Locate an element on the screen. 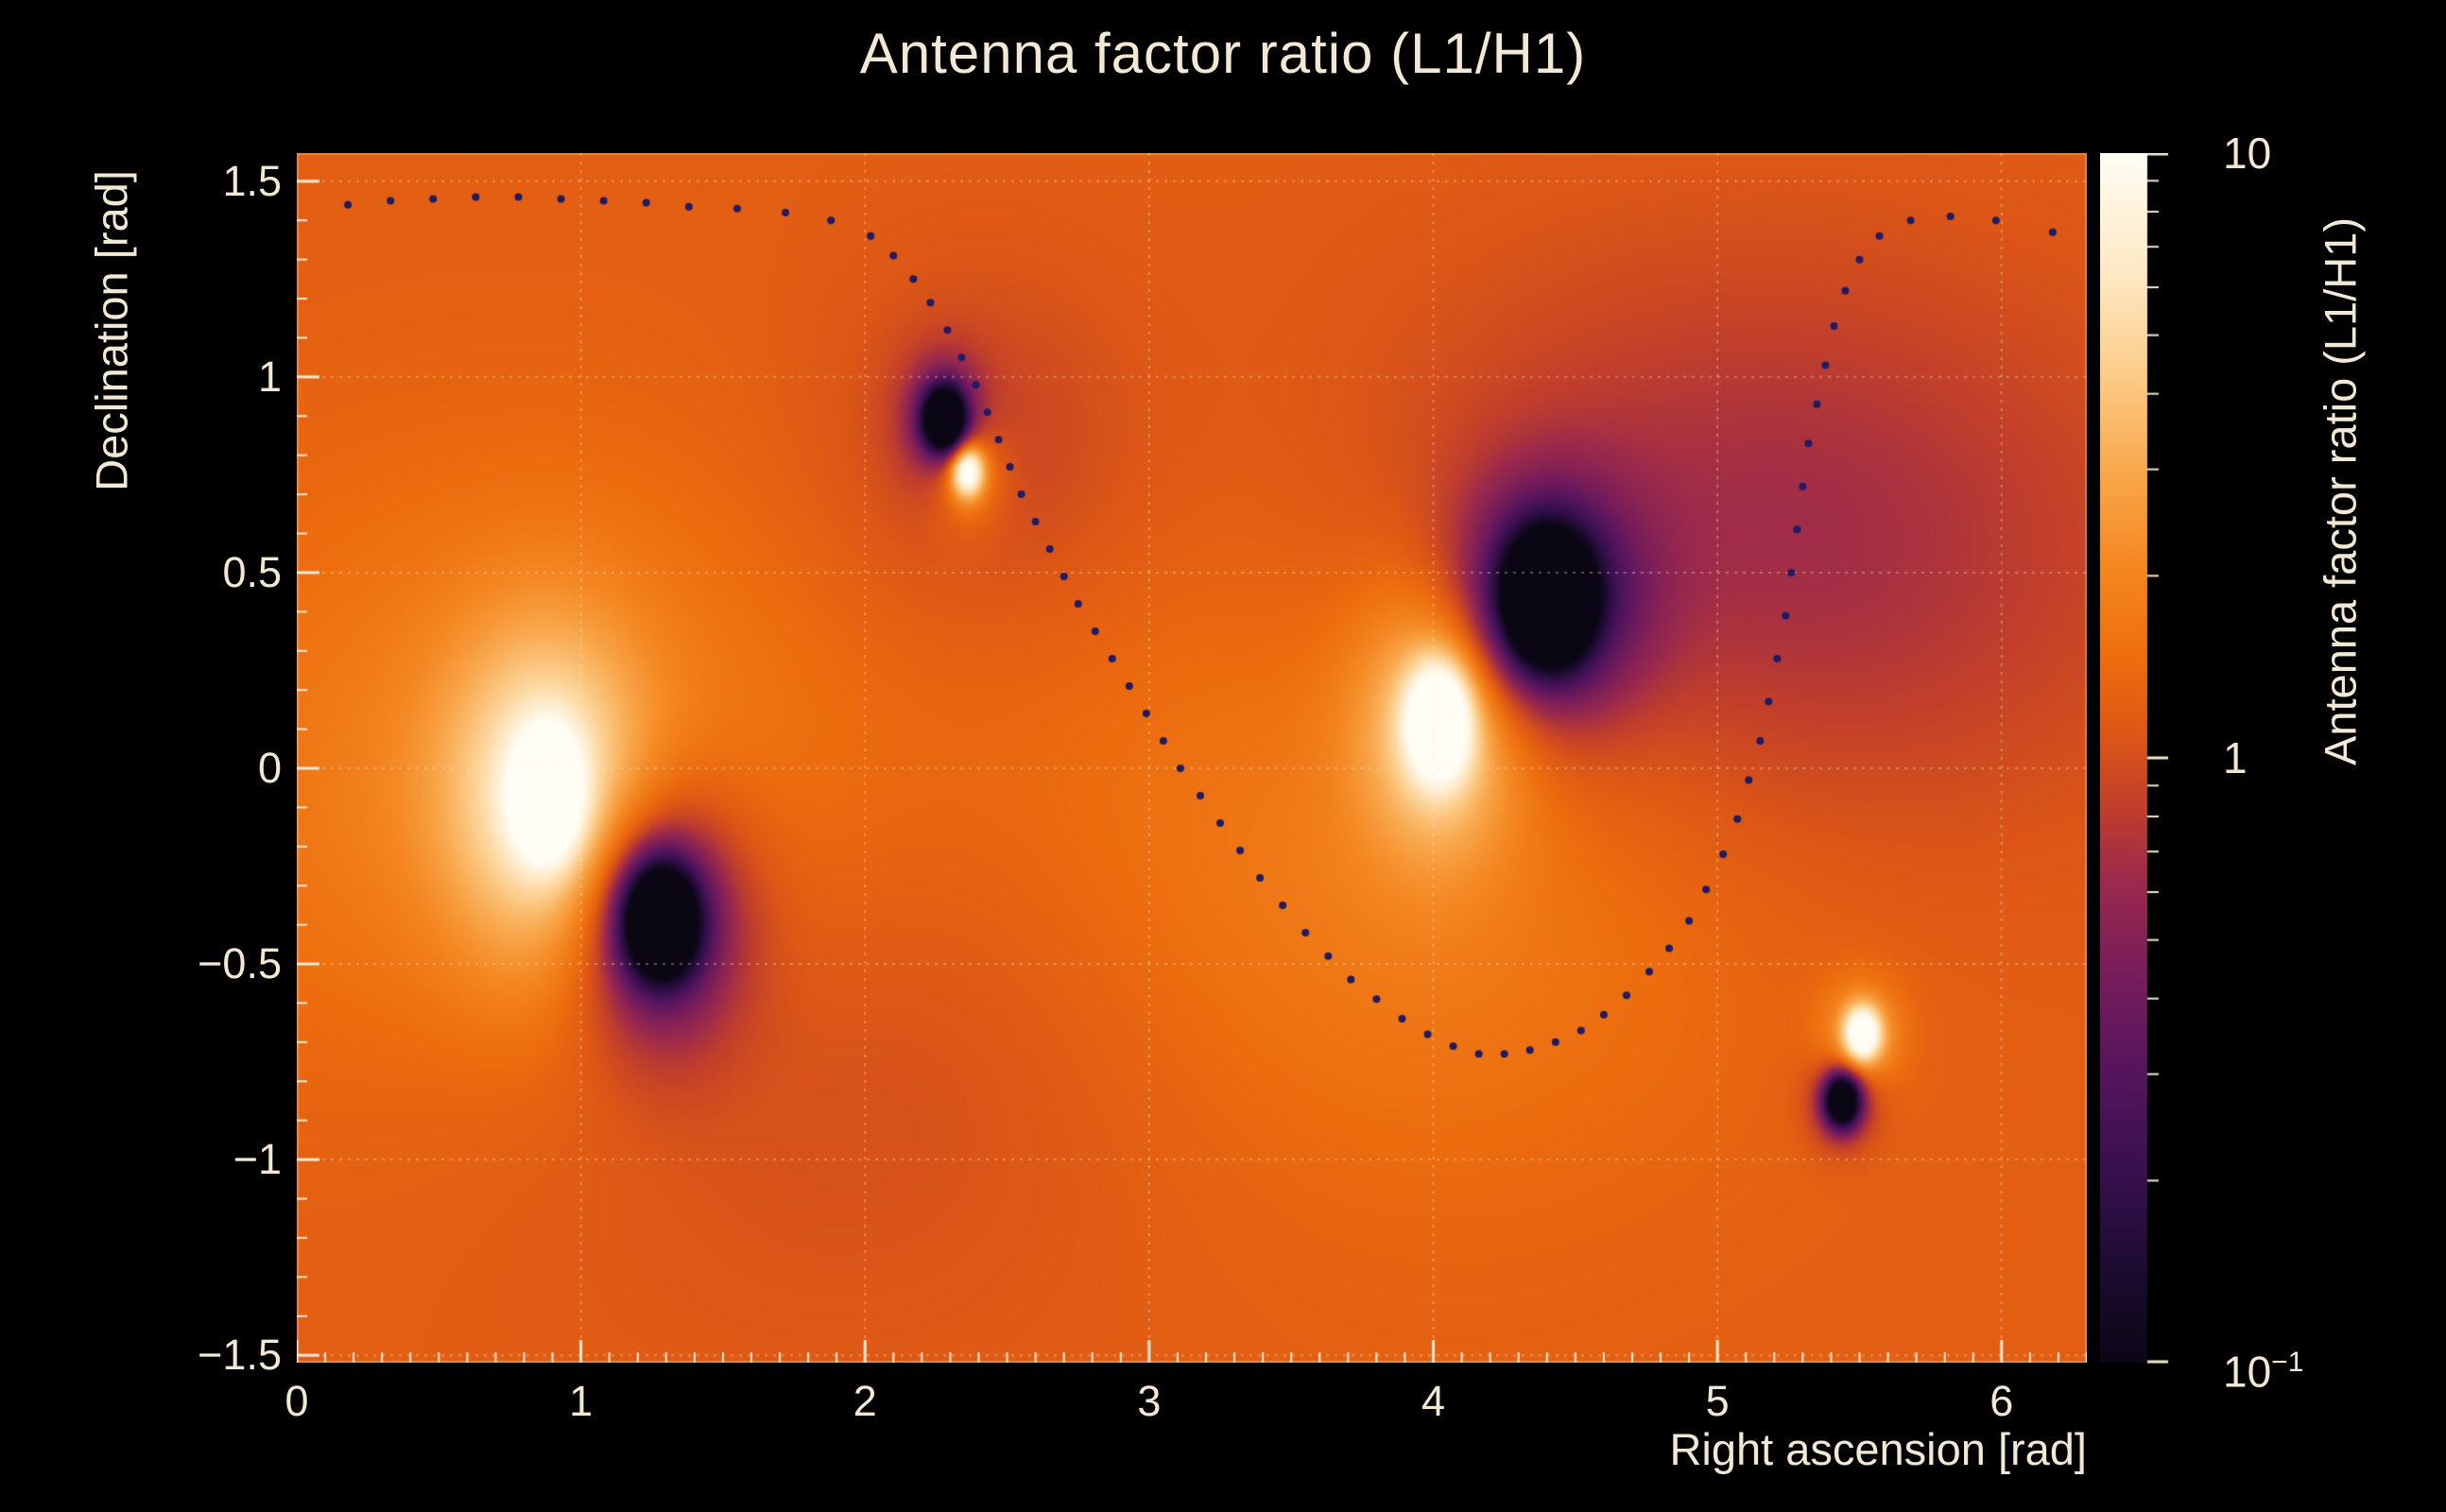 Image resolution: width=2446 pixels, height=1512 pixels. colorbar-tick-label: 10 is located at coordinates (2247, 153).